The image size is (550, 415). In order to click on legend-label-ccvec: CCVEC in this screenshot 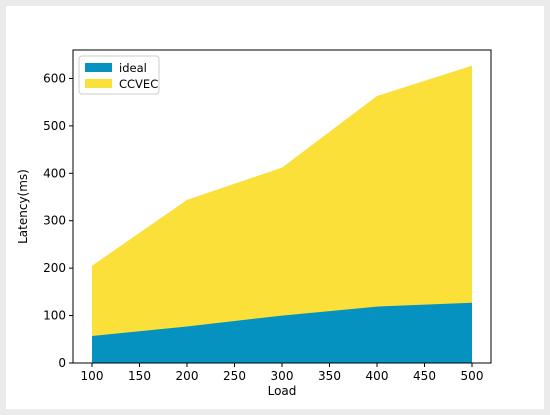, I will do `click(138, 84)`.